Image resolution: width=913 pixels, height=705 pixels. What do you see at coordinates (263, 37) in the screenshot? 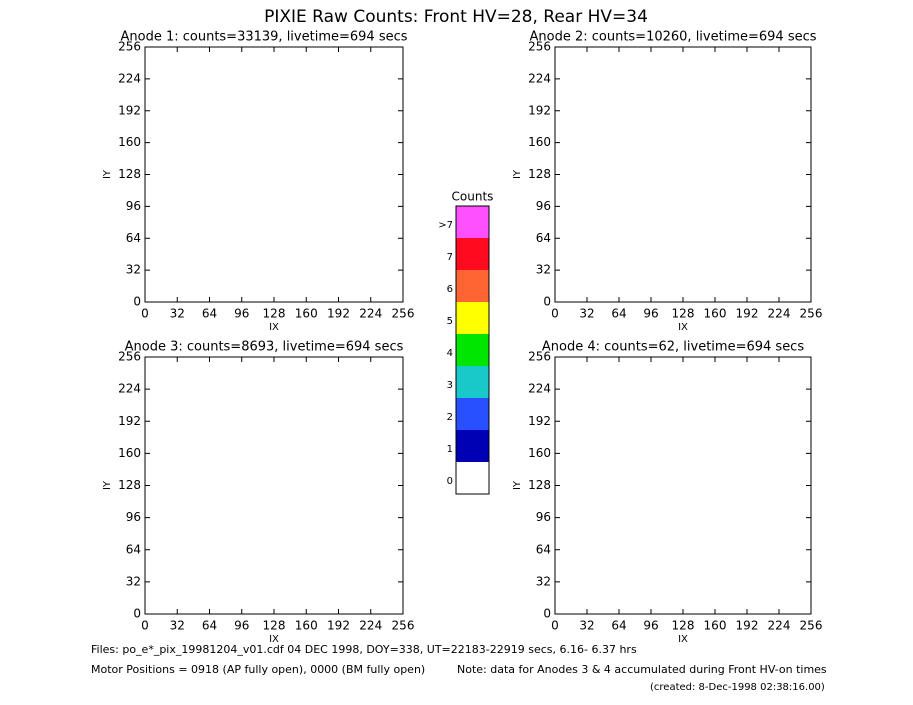
I see `panel-title: Anode 1: counts=33139, livetime=694 secs` at bounding box center [263, 37].